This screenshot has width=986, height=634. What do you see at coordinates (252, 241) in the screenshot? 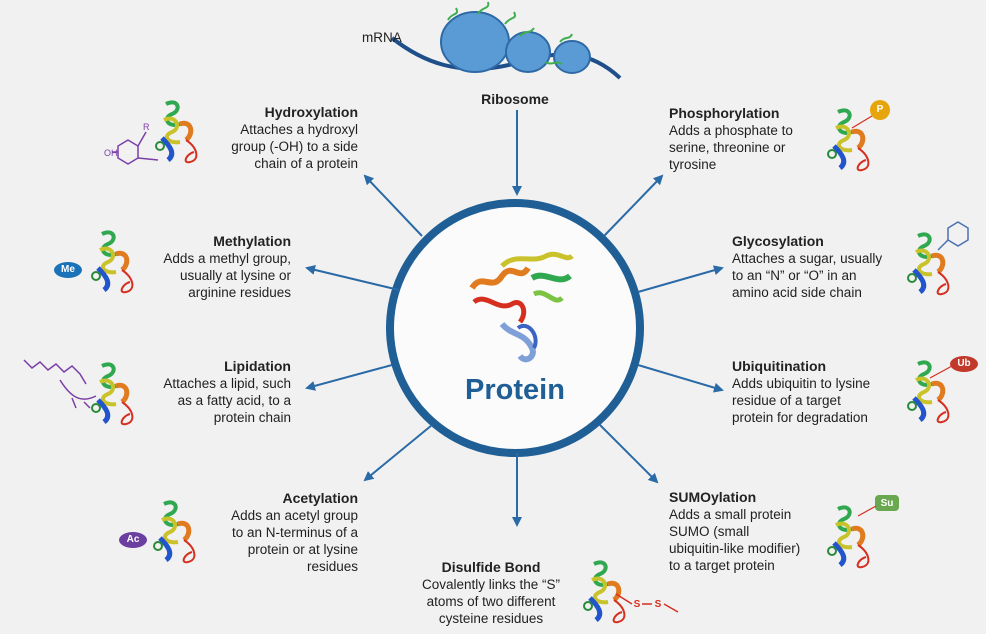
I see `methylation-title: Methylation` at bounding box center [252, 241].